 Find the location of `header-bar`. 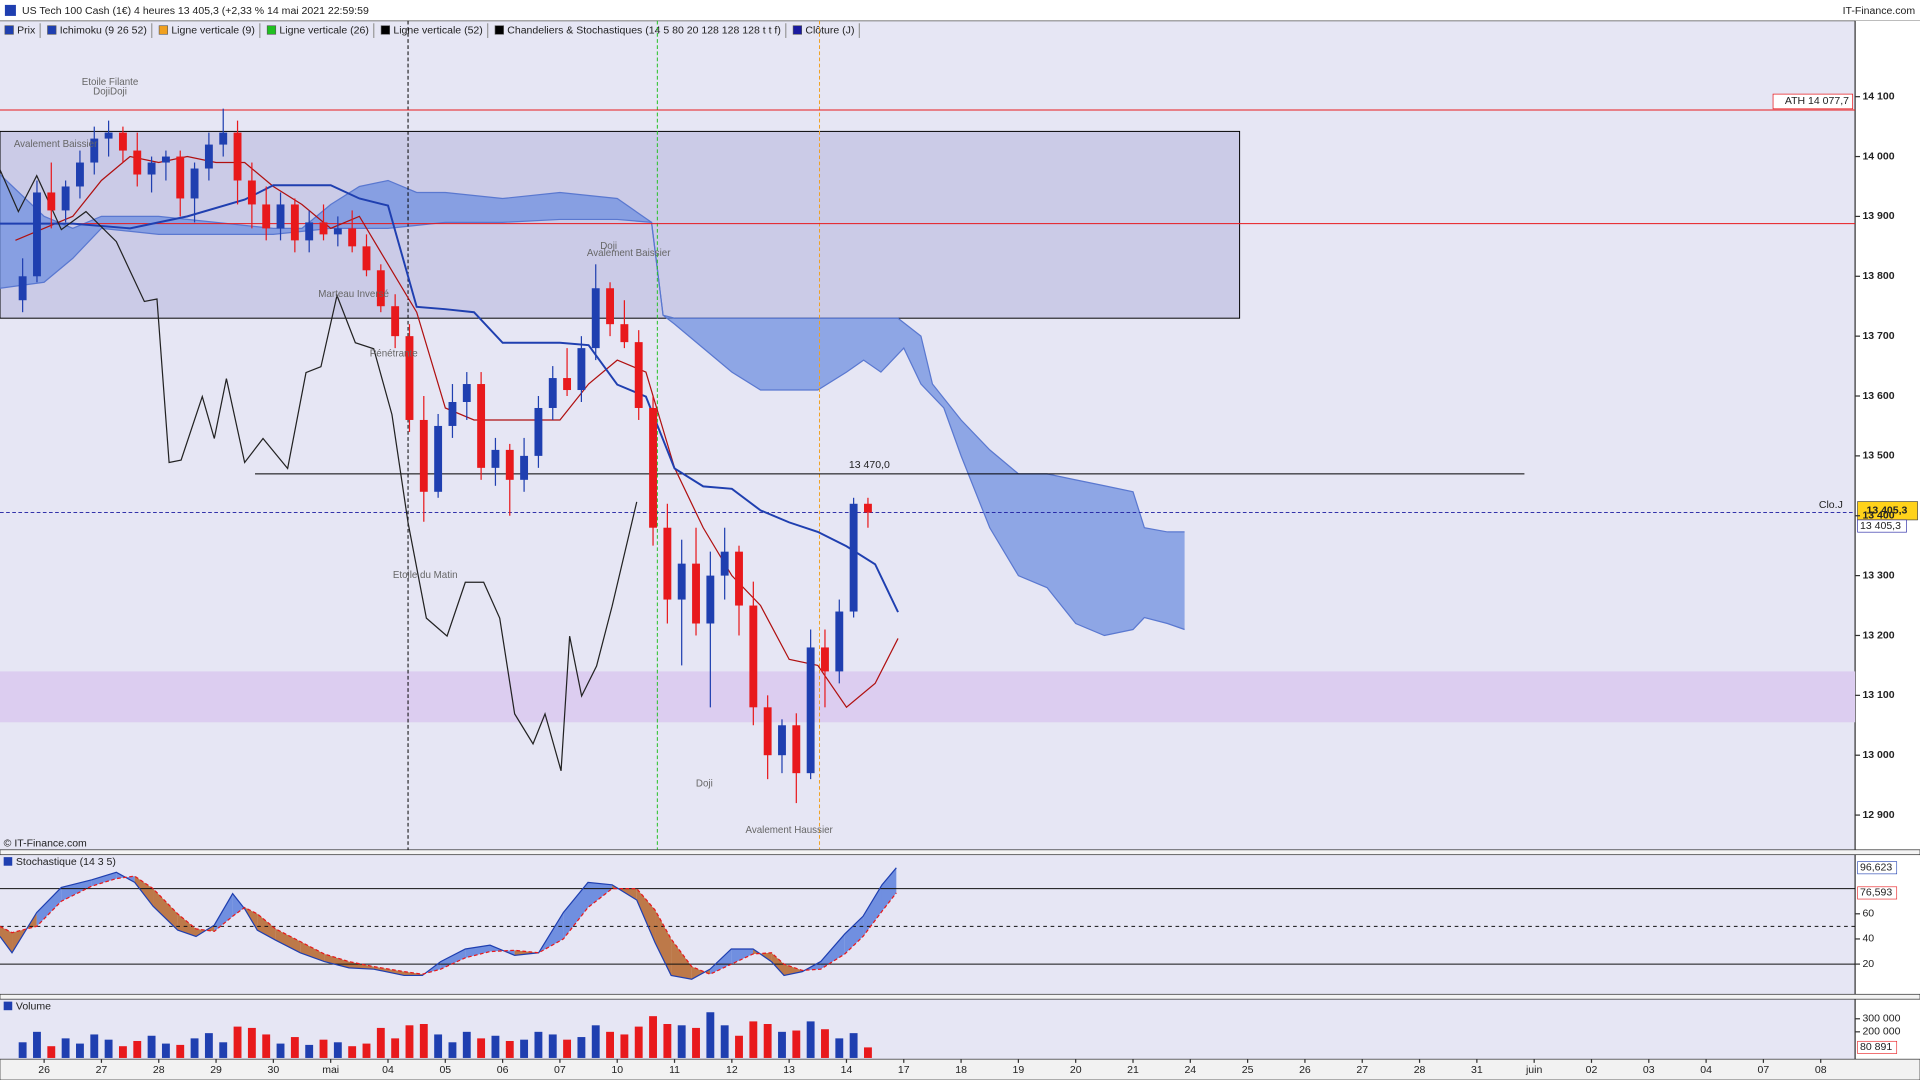

header-bar is located at coordinates (960, 10).